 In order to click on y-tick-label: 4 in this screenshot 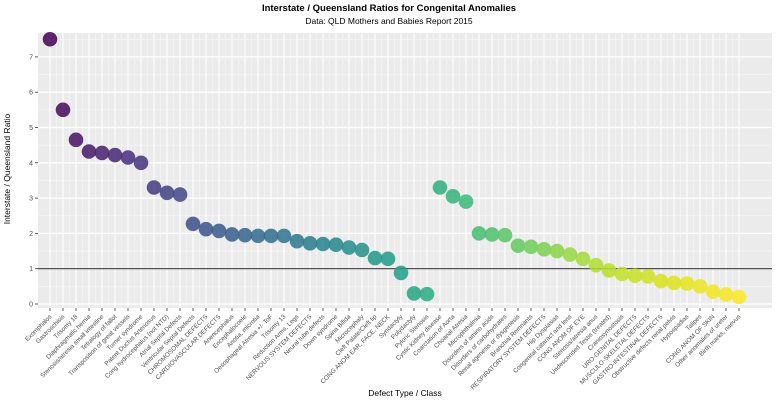, I will do `click(31, 163)`.